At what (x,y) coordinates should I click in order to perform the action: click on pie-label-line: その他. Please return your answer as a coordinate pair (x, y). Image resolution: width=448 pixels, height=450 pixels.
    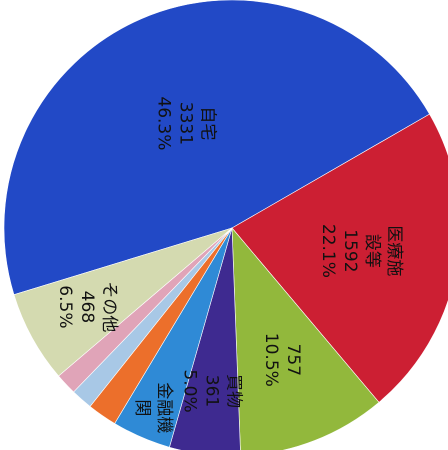
    Looking at the image, I should click on (109, 306).